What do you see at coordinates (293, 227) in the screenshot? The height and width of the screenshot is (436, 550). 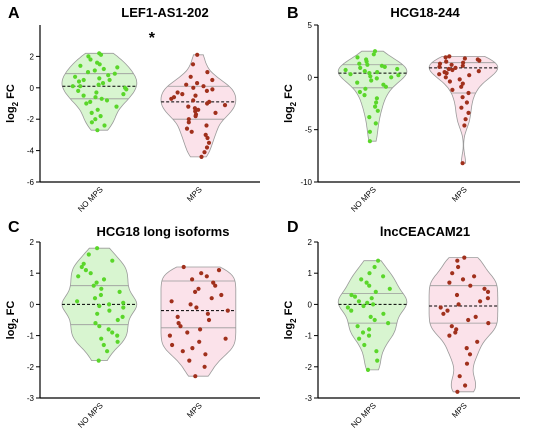 I see `panel-letter: D` at bounding box center [293, 227].